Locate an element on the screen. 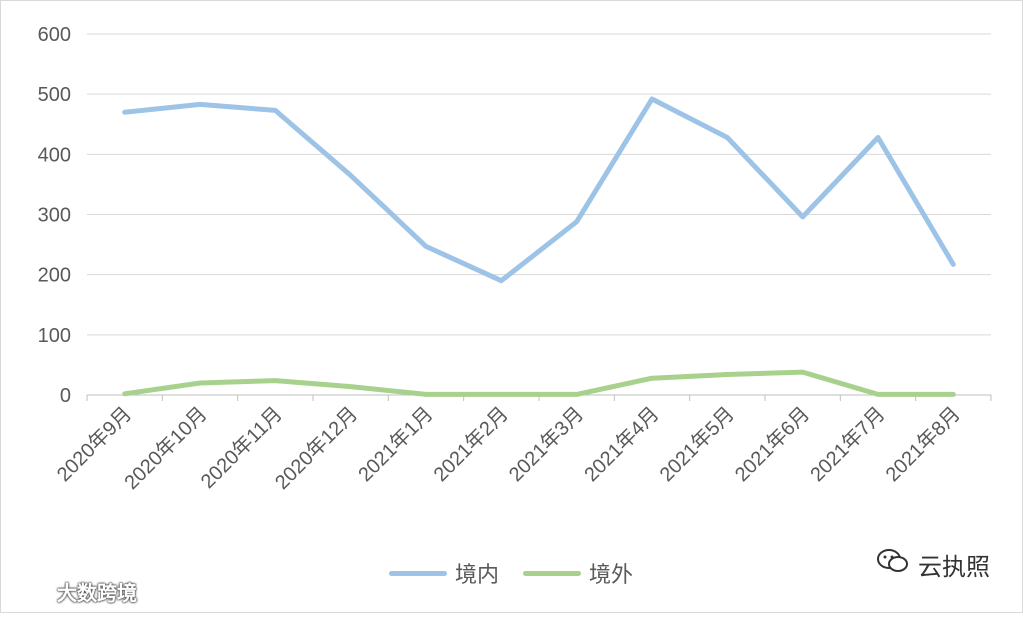  legend-item: 境外 is located at coordinates (578, 573).